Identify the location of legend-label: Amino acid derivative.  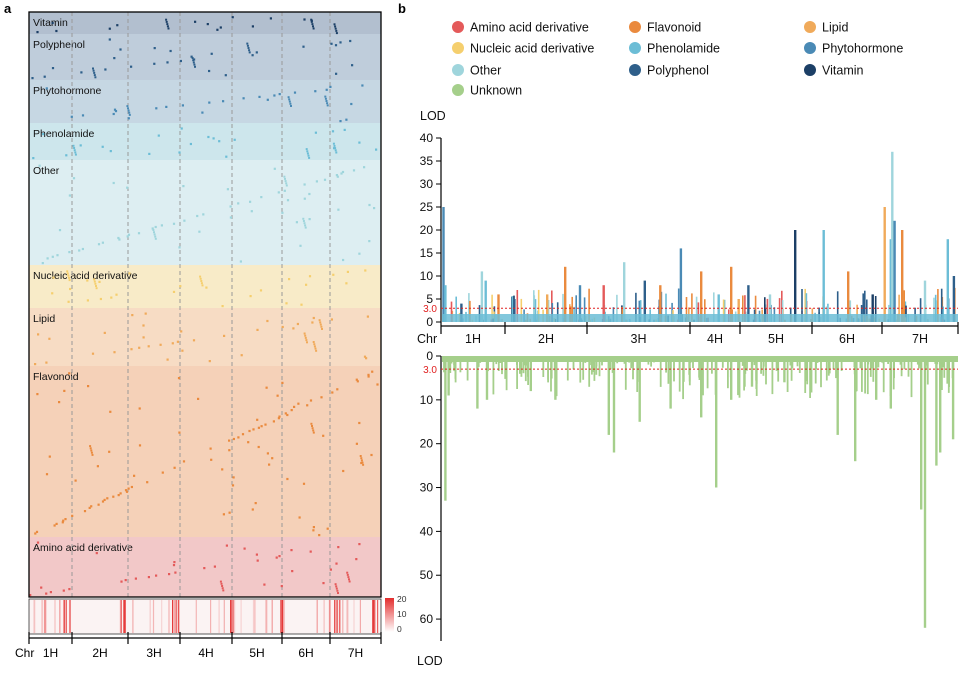
(529, 28).